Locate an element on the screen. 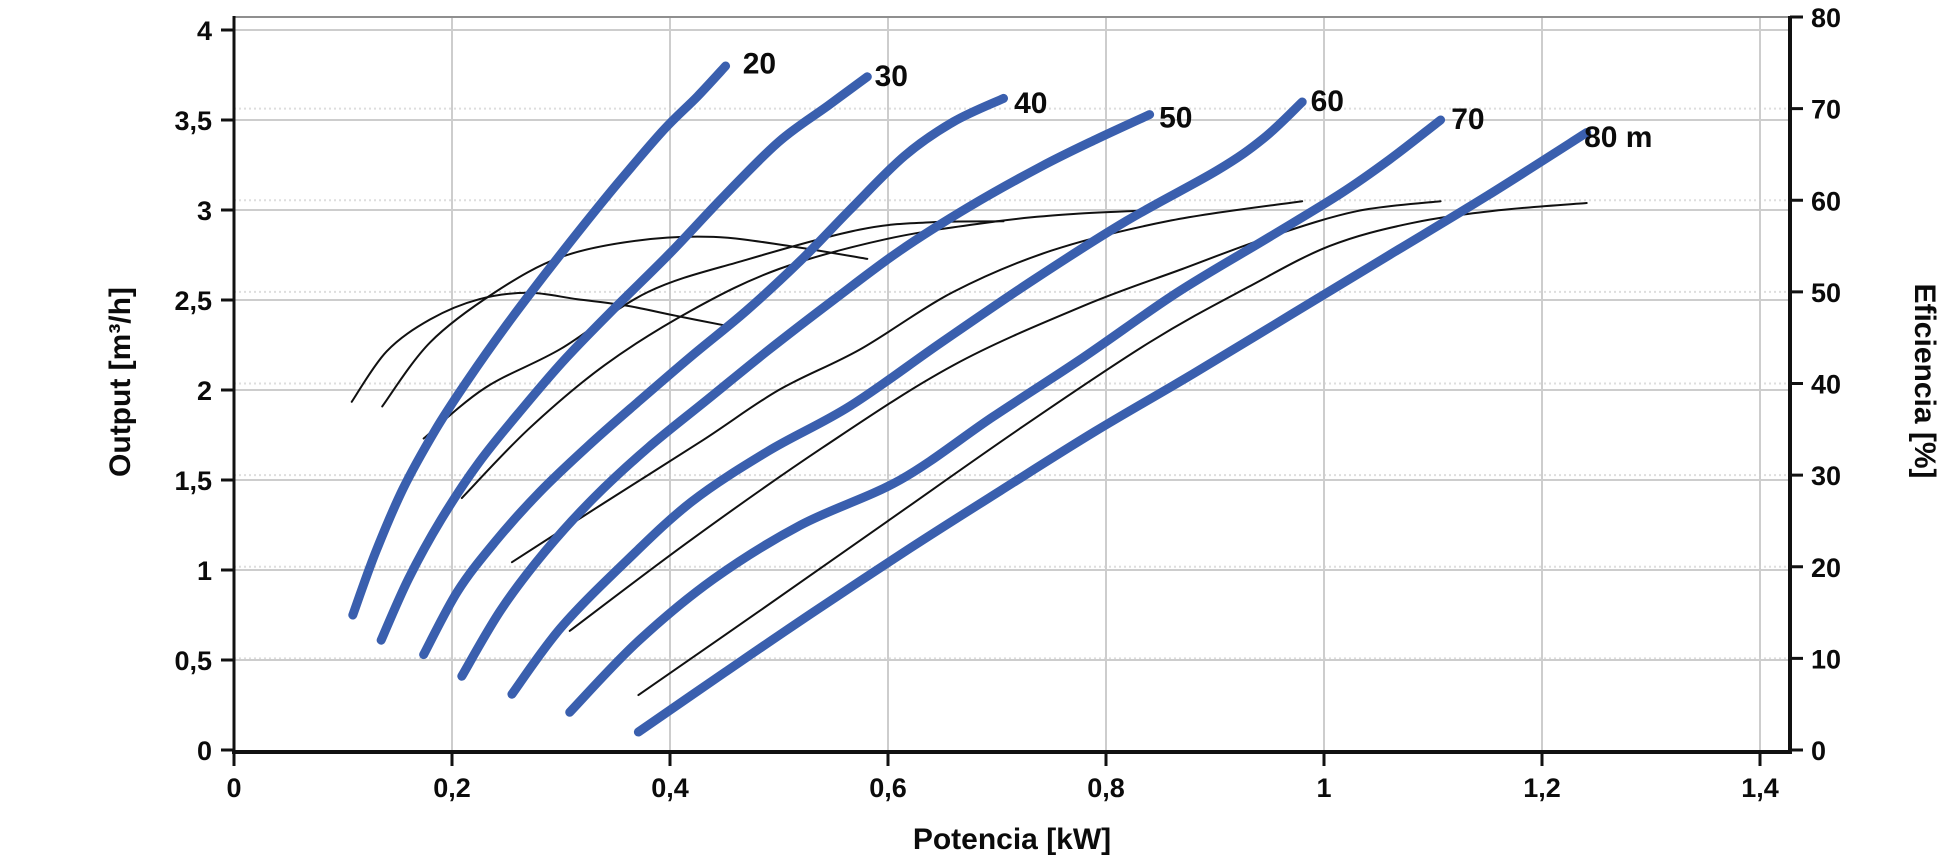 This screenshot has width=1946, height=856. y-left-tick-label: 2 is located at coordinates (204, 391).